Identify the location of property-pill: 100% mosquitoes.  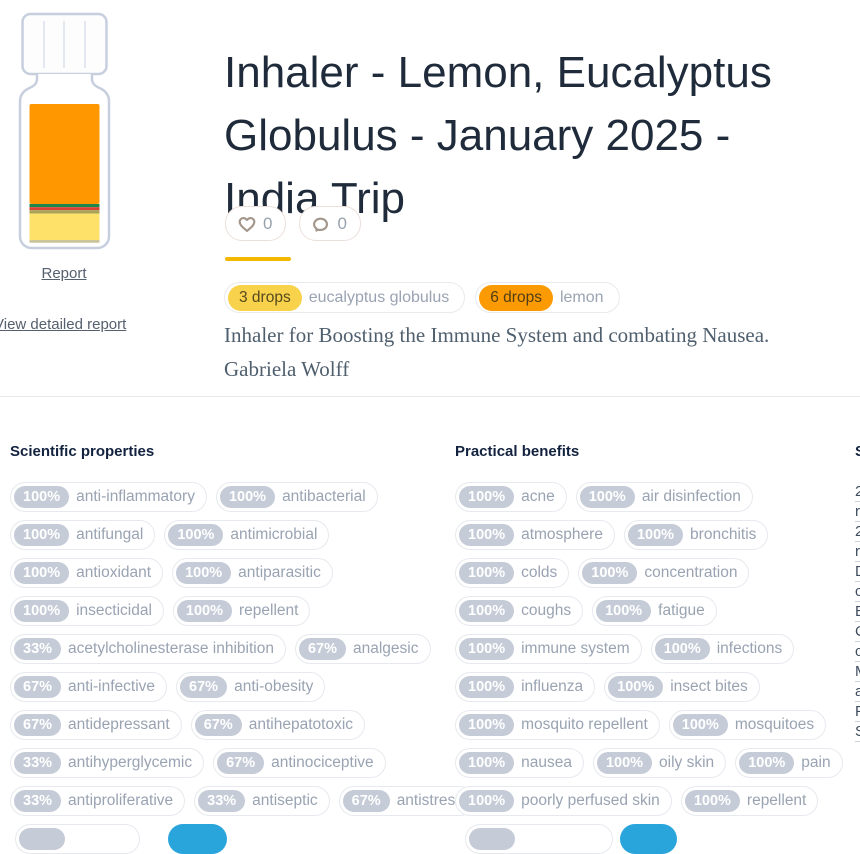
(747, 725).